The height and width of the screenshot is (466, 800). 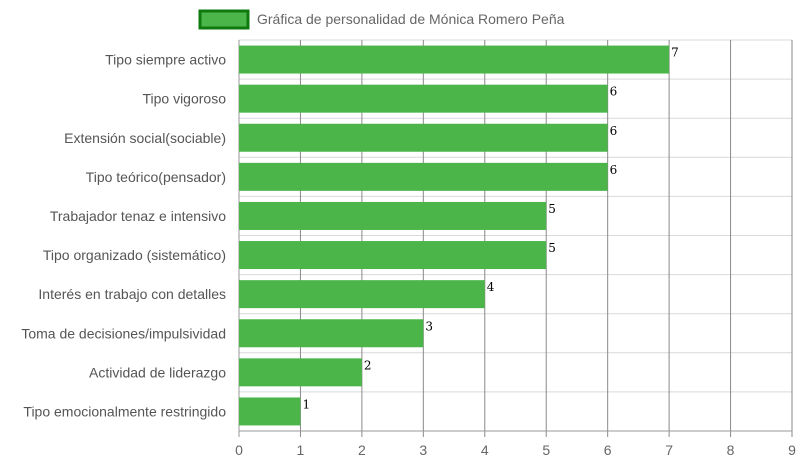 What do you see at coordinates (429, 326) in the screenshot?
I see `data-label: 3` at bounding box center [429, 326].